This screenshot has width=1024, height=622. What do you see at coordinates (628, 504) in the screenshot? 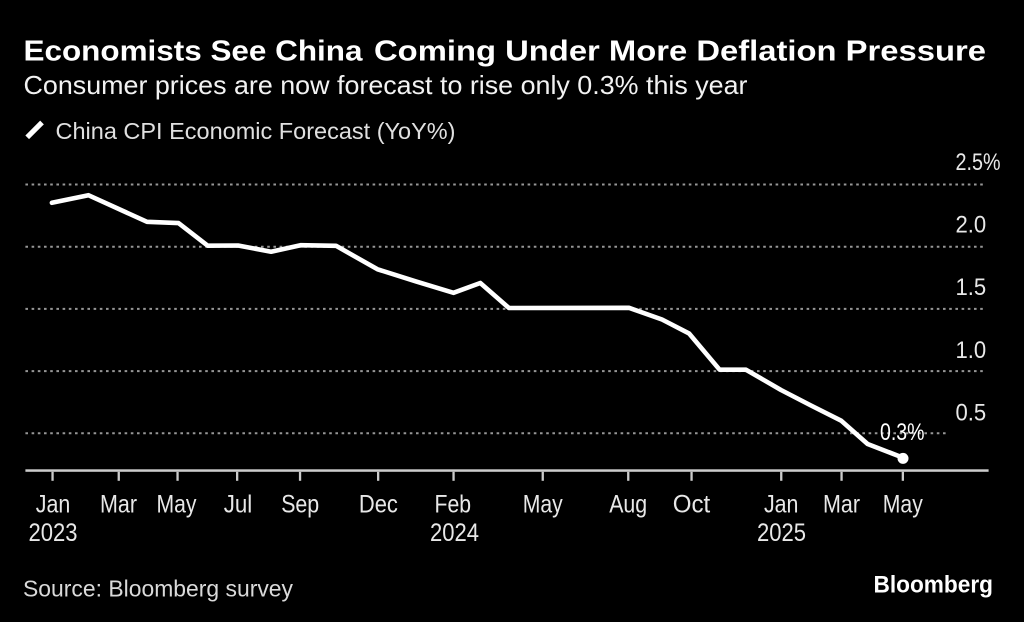
I see `svg-text: Aug` at bounding box center [628, 504].